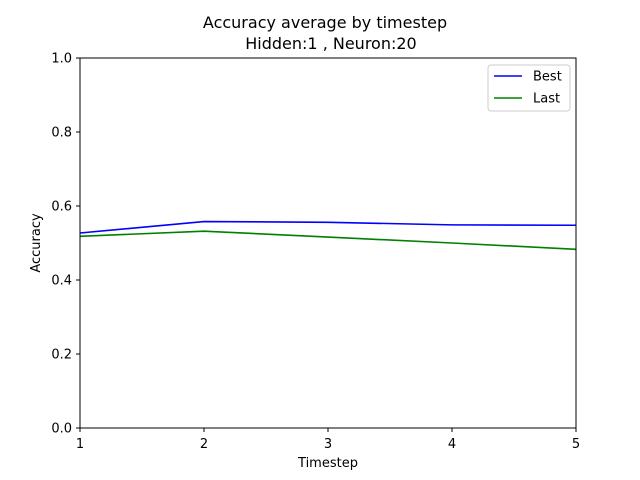 This screenshot has width=640, height=480. Describe the element at coordinates (204, 444) in the screenshot. I see `x-tick-label: 2` at that location.